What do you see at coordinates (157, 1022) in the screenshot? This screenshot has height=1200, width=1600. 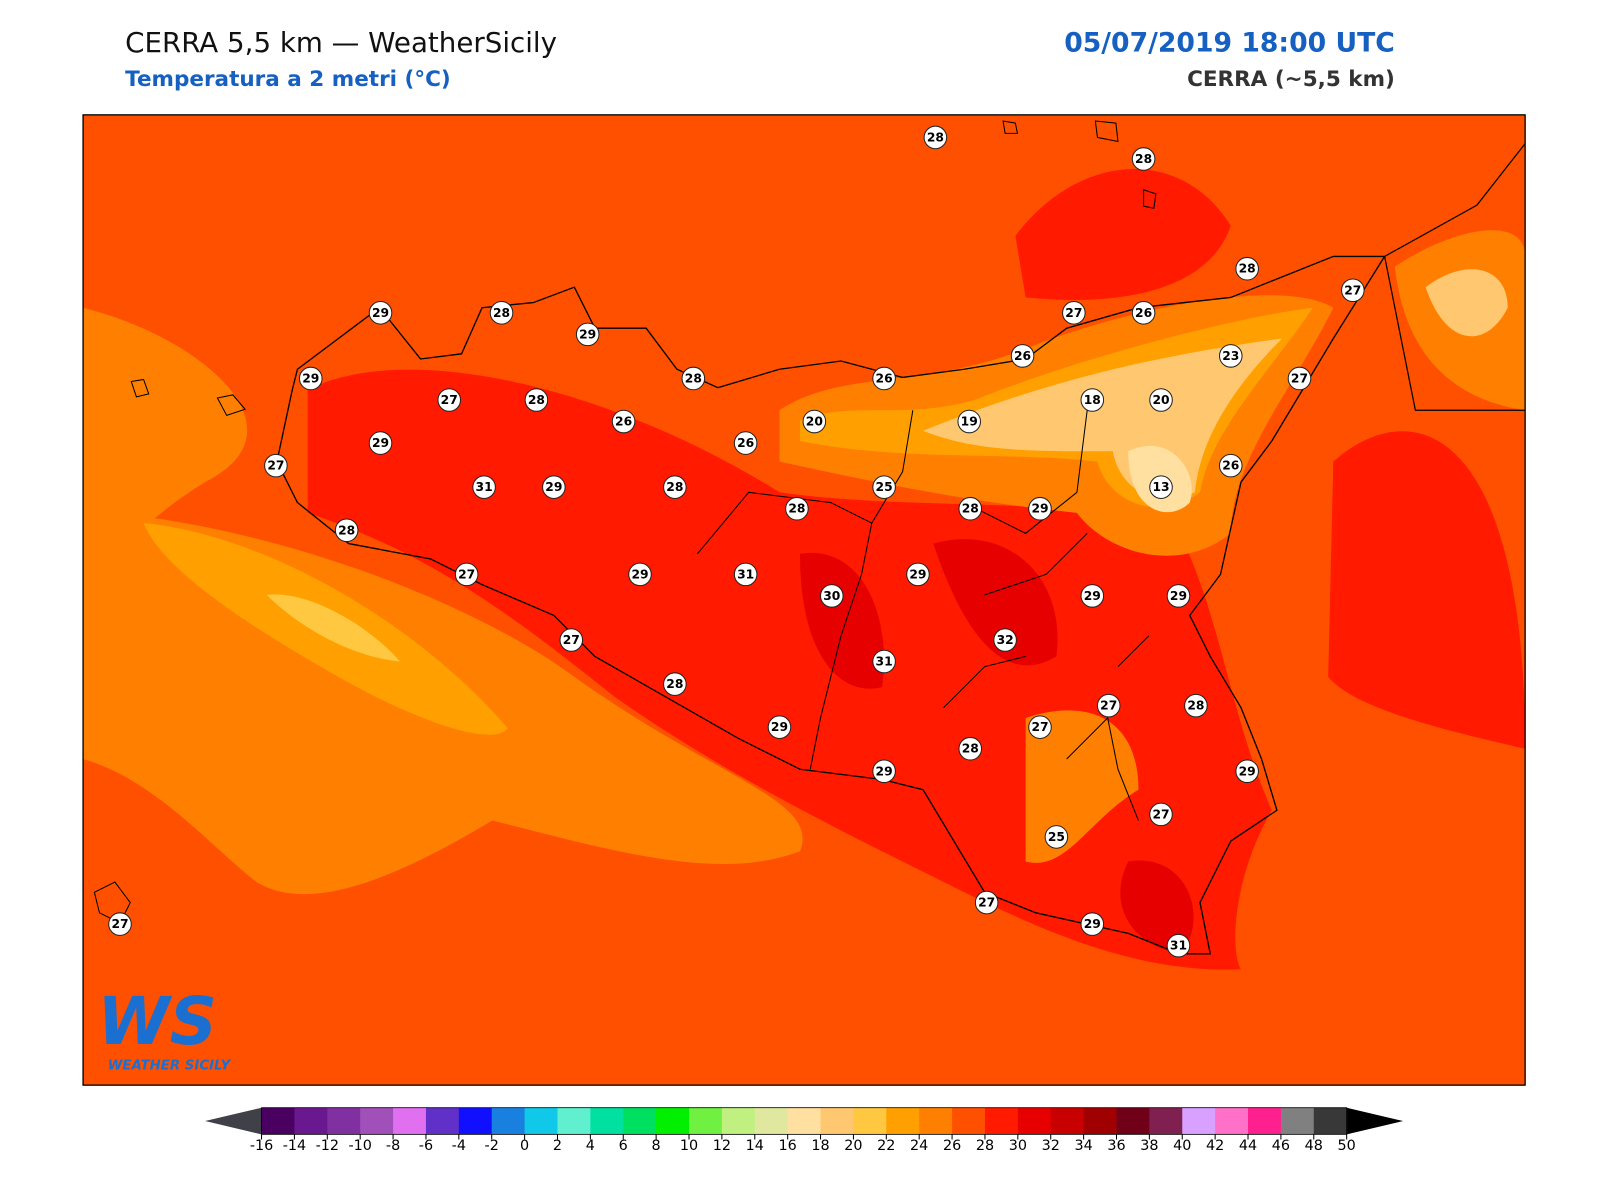 I see `logo-mark: WS` at bounding box center [157, 1022].